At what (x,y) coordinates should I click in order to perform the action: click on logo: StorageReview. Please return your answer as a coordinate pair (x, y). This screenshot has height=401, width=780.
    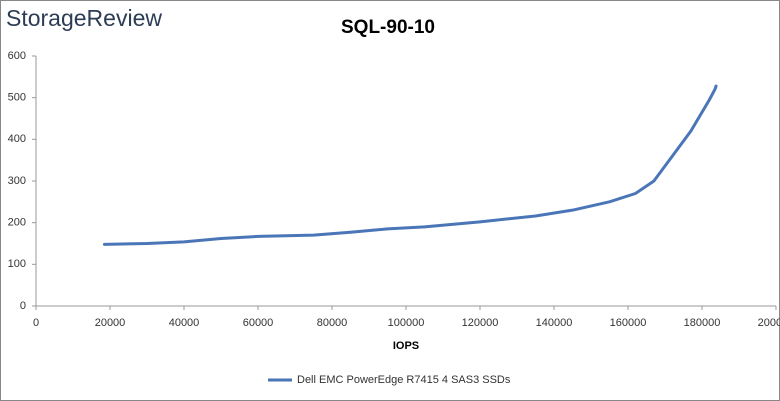
    Looking at the image, I should click on (84, 18).